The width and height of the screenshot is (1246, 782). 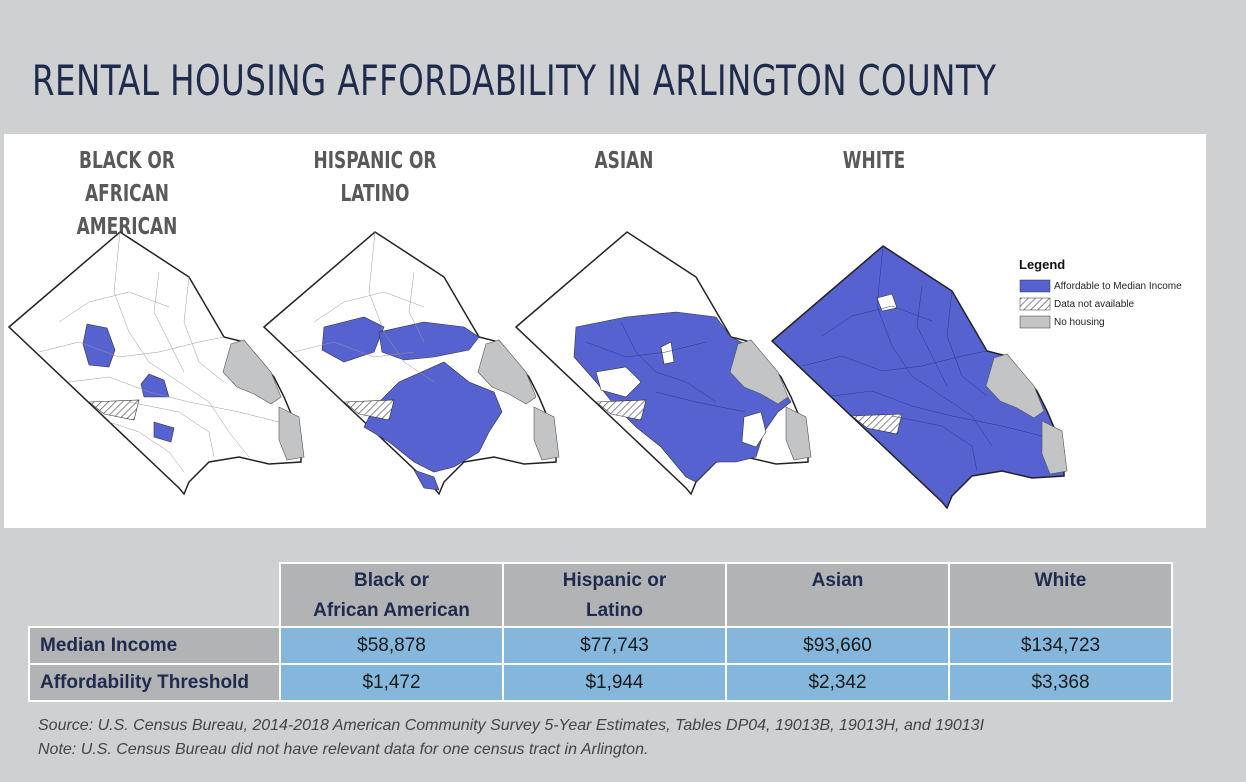 I want to click on col-head-asian: Asian, so click(x=837, y=595).